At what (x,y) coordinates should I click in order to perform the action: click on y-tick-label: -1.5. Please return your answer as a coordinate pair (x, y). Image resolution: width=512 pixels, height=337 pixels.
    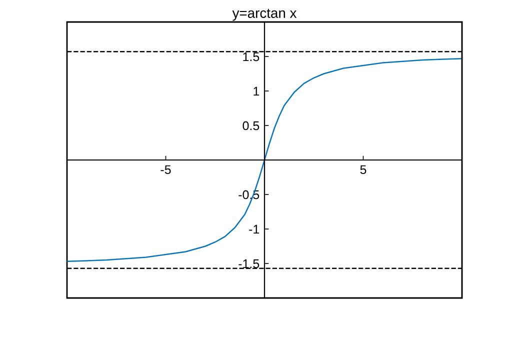
    Looking at the image, I should click on (249, 263).